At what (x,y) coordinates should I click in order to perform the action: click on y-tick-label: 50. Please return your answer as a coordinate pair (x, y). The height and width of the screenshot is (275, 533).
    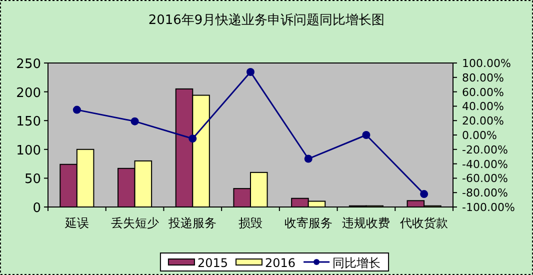
    Looking at the image, I should click on (32, 180).